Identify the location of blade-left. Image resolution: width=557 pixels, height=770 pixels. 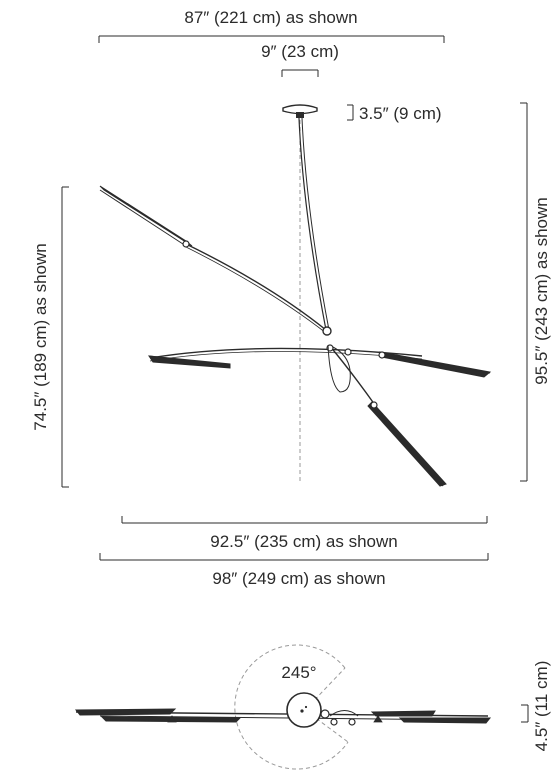
(189, 362).